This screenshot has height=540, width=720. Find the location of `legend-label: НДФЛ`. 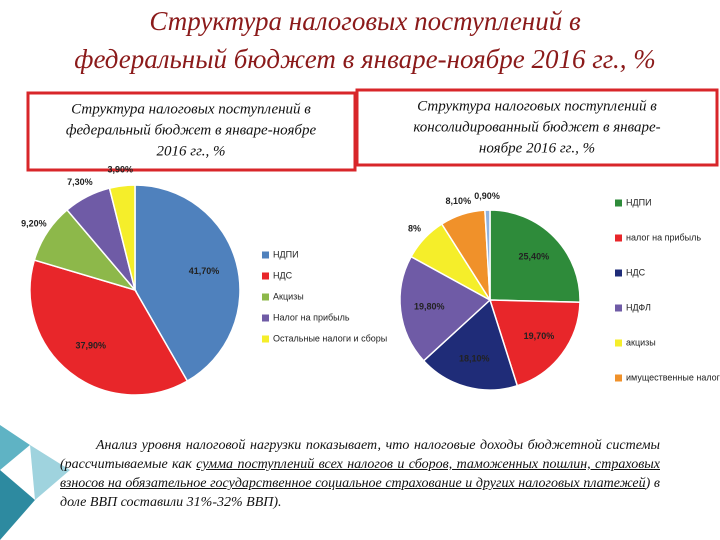

legend-label: НДФЛ is located at coordinates (638, 307).